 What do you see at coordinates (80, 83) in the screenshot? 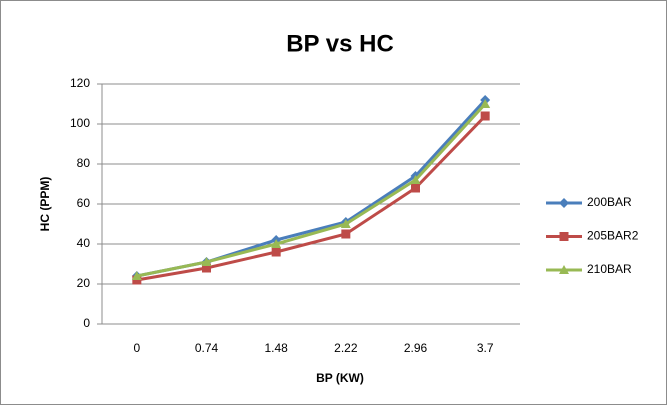
I see `y-tick-label: 120` at bounding box center [80, 83].